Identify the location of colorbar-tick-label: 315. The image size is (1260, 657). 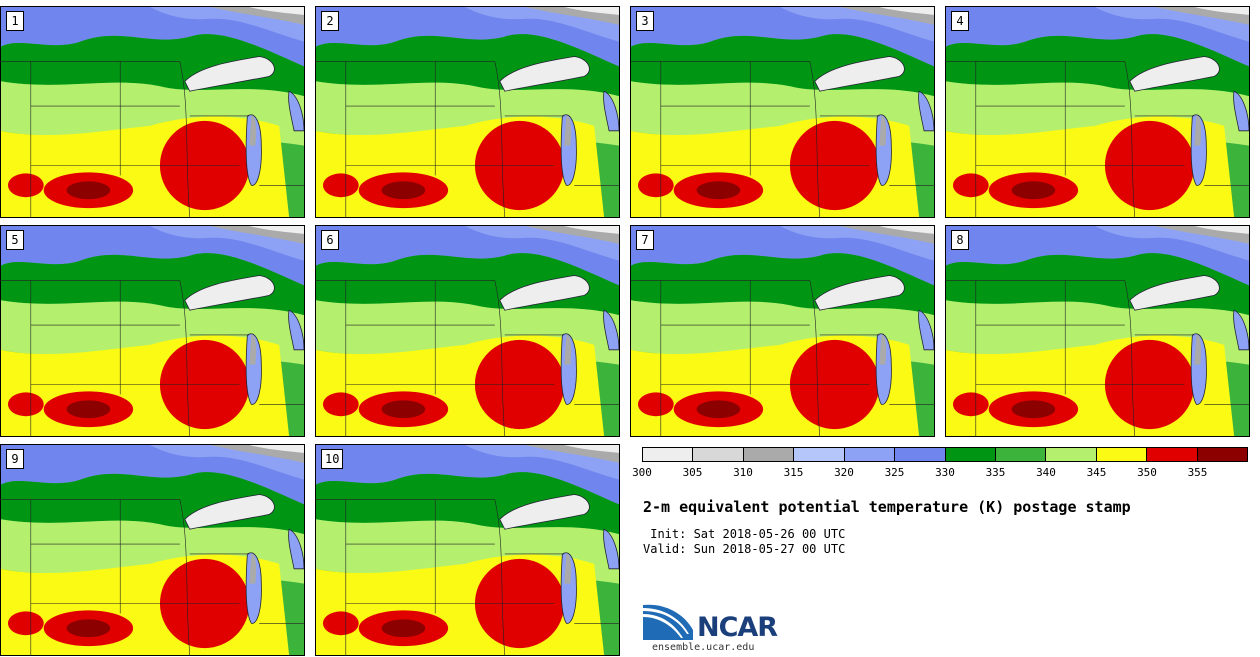
(793, 472).